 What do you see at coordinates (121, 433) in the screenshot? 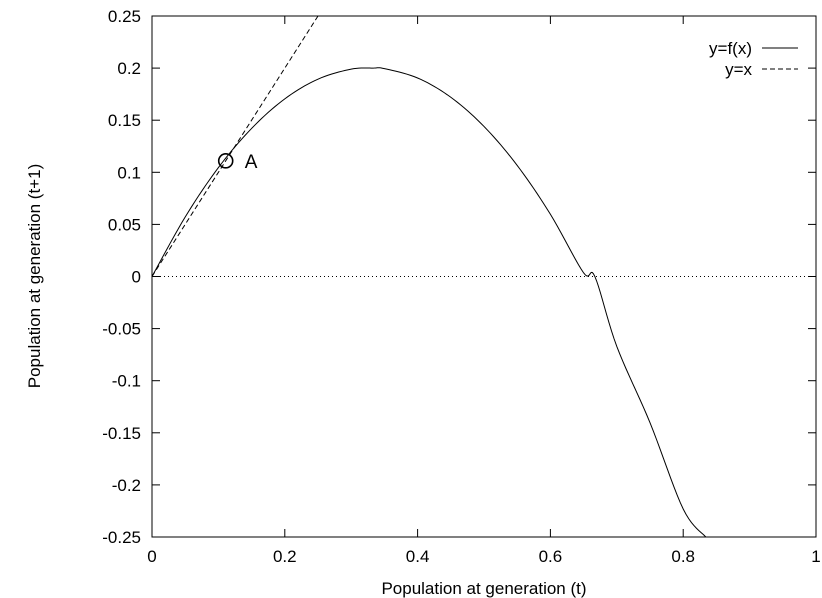
I see `y-tick-label: -0.15` at bounding box center [121, 433].